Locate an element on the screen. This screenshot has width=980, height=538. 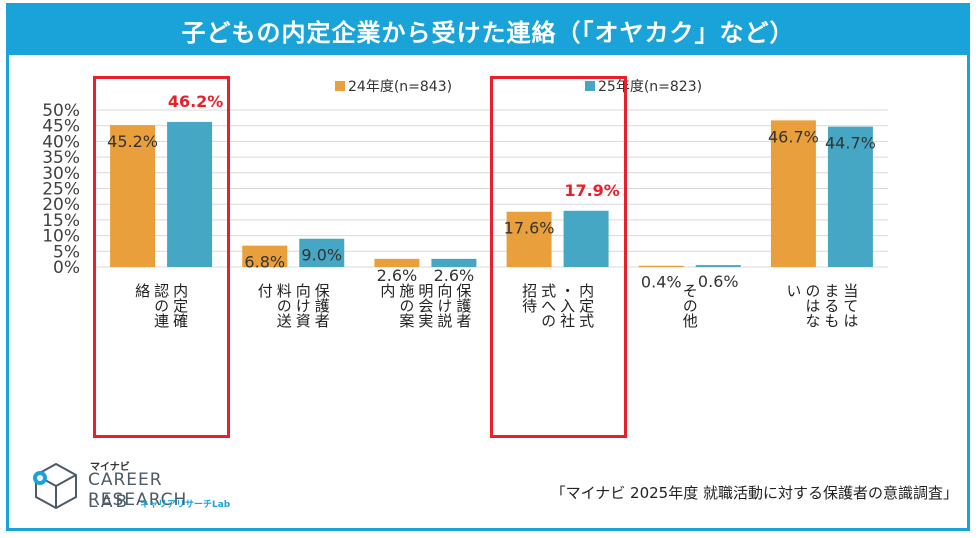
x-tick-label: 向け資 is located at coordinates (303, 305).